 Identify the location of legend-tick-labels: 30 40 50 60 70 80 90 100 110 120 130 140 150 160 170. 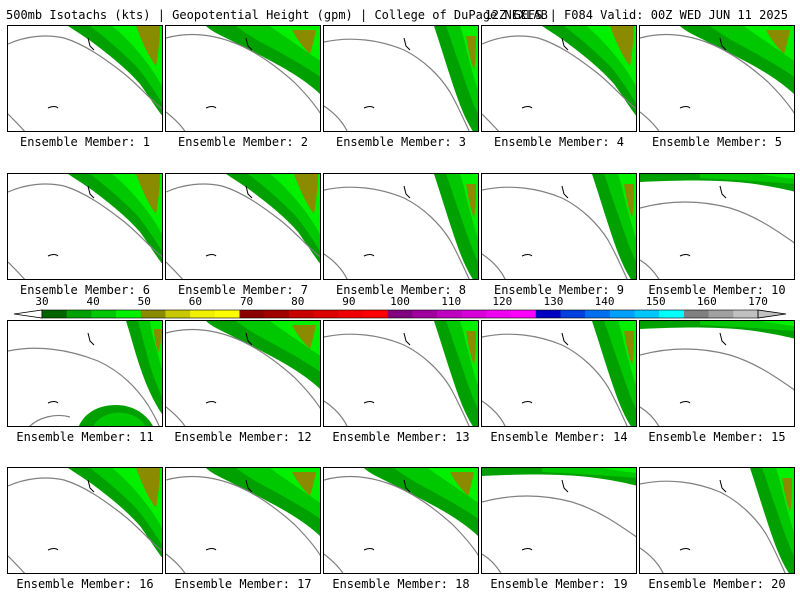
(400, 302).